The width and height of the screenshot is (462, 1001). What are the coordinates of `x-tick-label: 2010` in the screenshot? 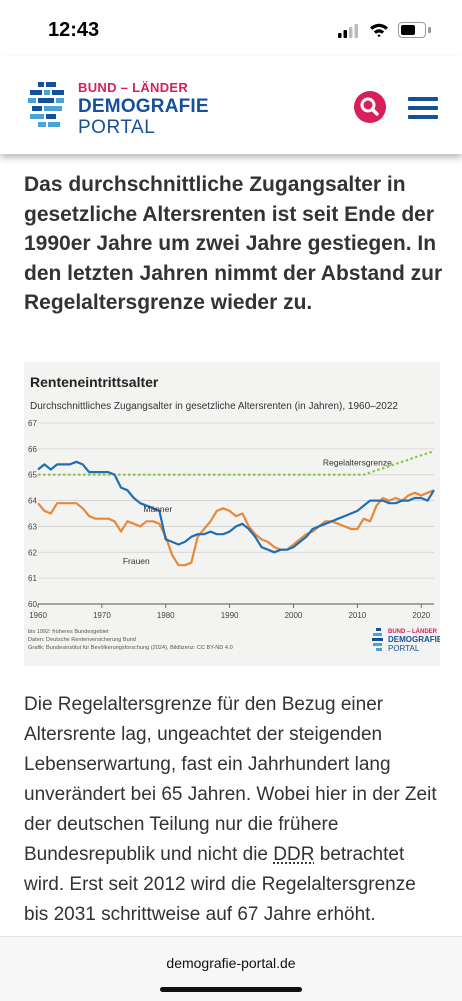 It's located at (357, 615).